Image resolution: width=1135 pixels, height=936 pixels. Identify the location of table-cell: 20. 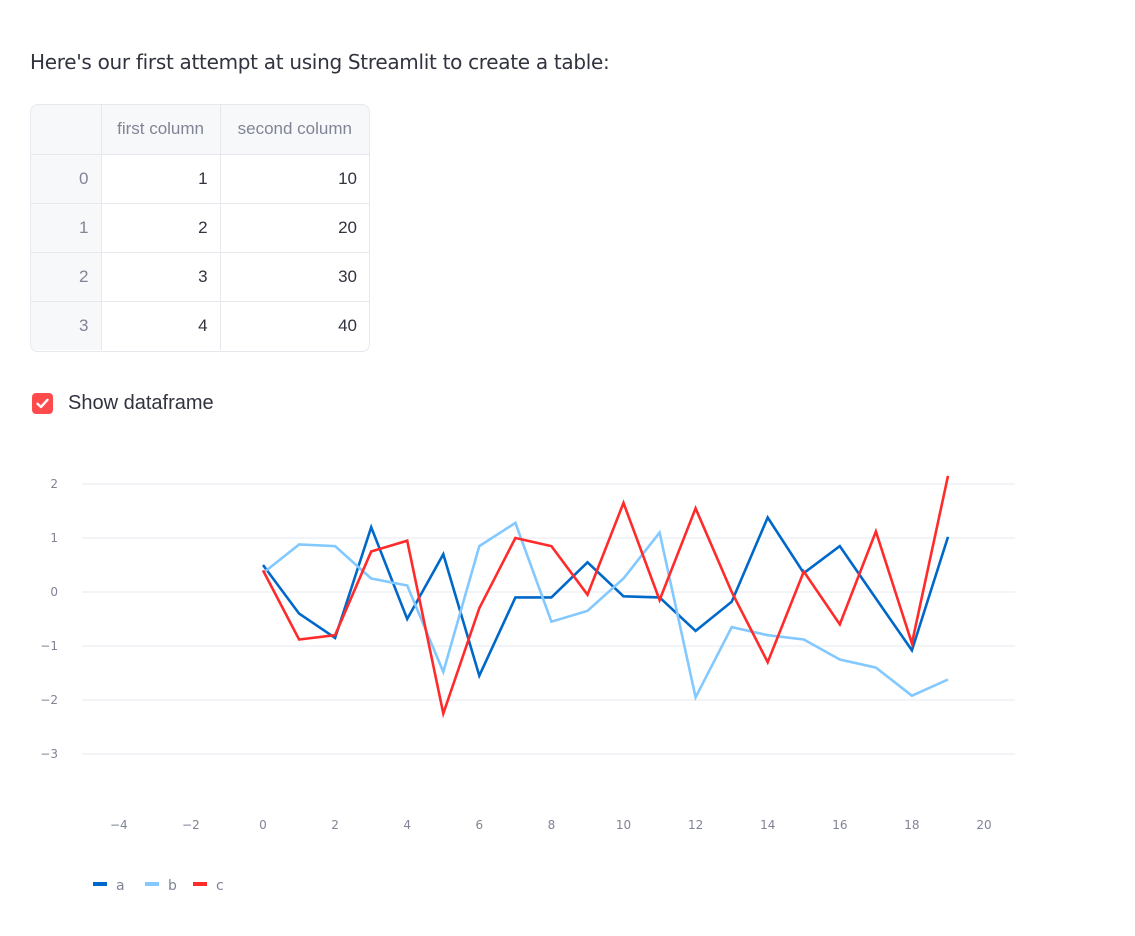
(294, 228).